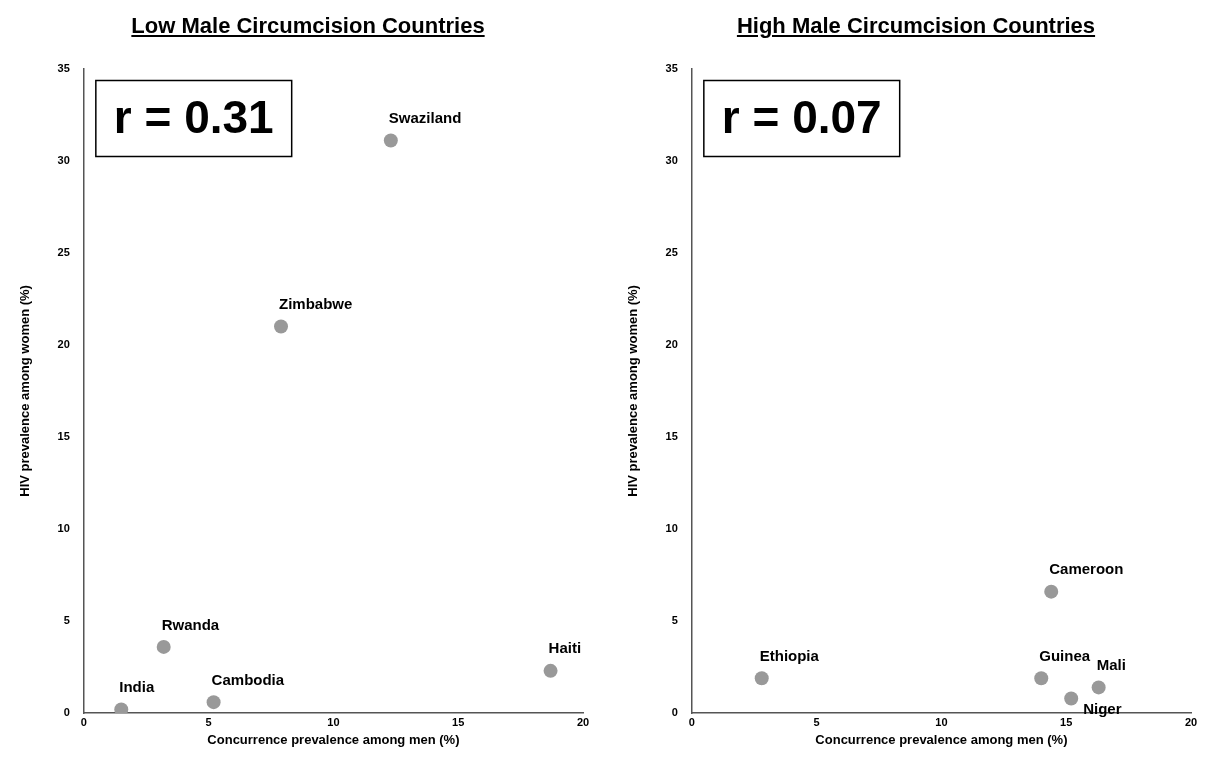 This screenshot has width=1223, height=761. Describe the element at coordinates (789, 655) in the screenshot. I see `annotation: Ethiopia` at that location.